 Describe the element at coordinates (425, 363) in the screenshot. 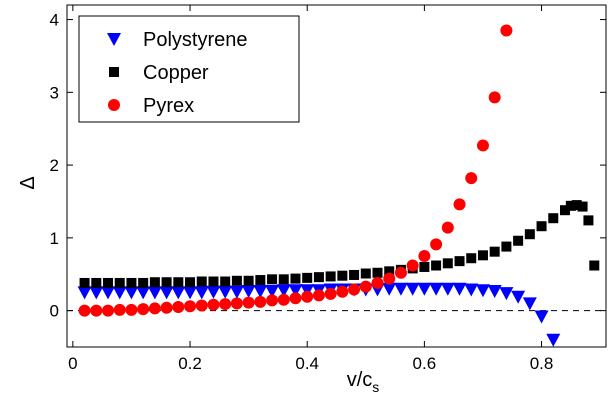

I see `x-tick-label: 0.6` at that location.